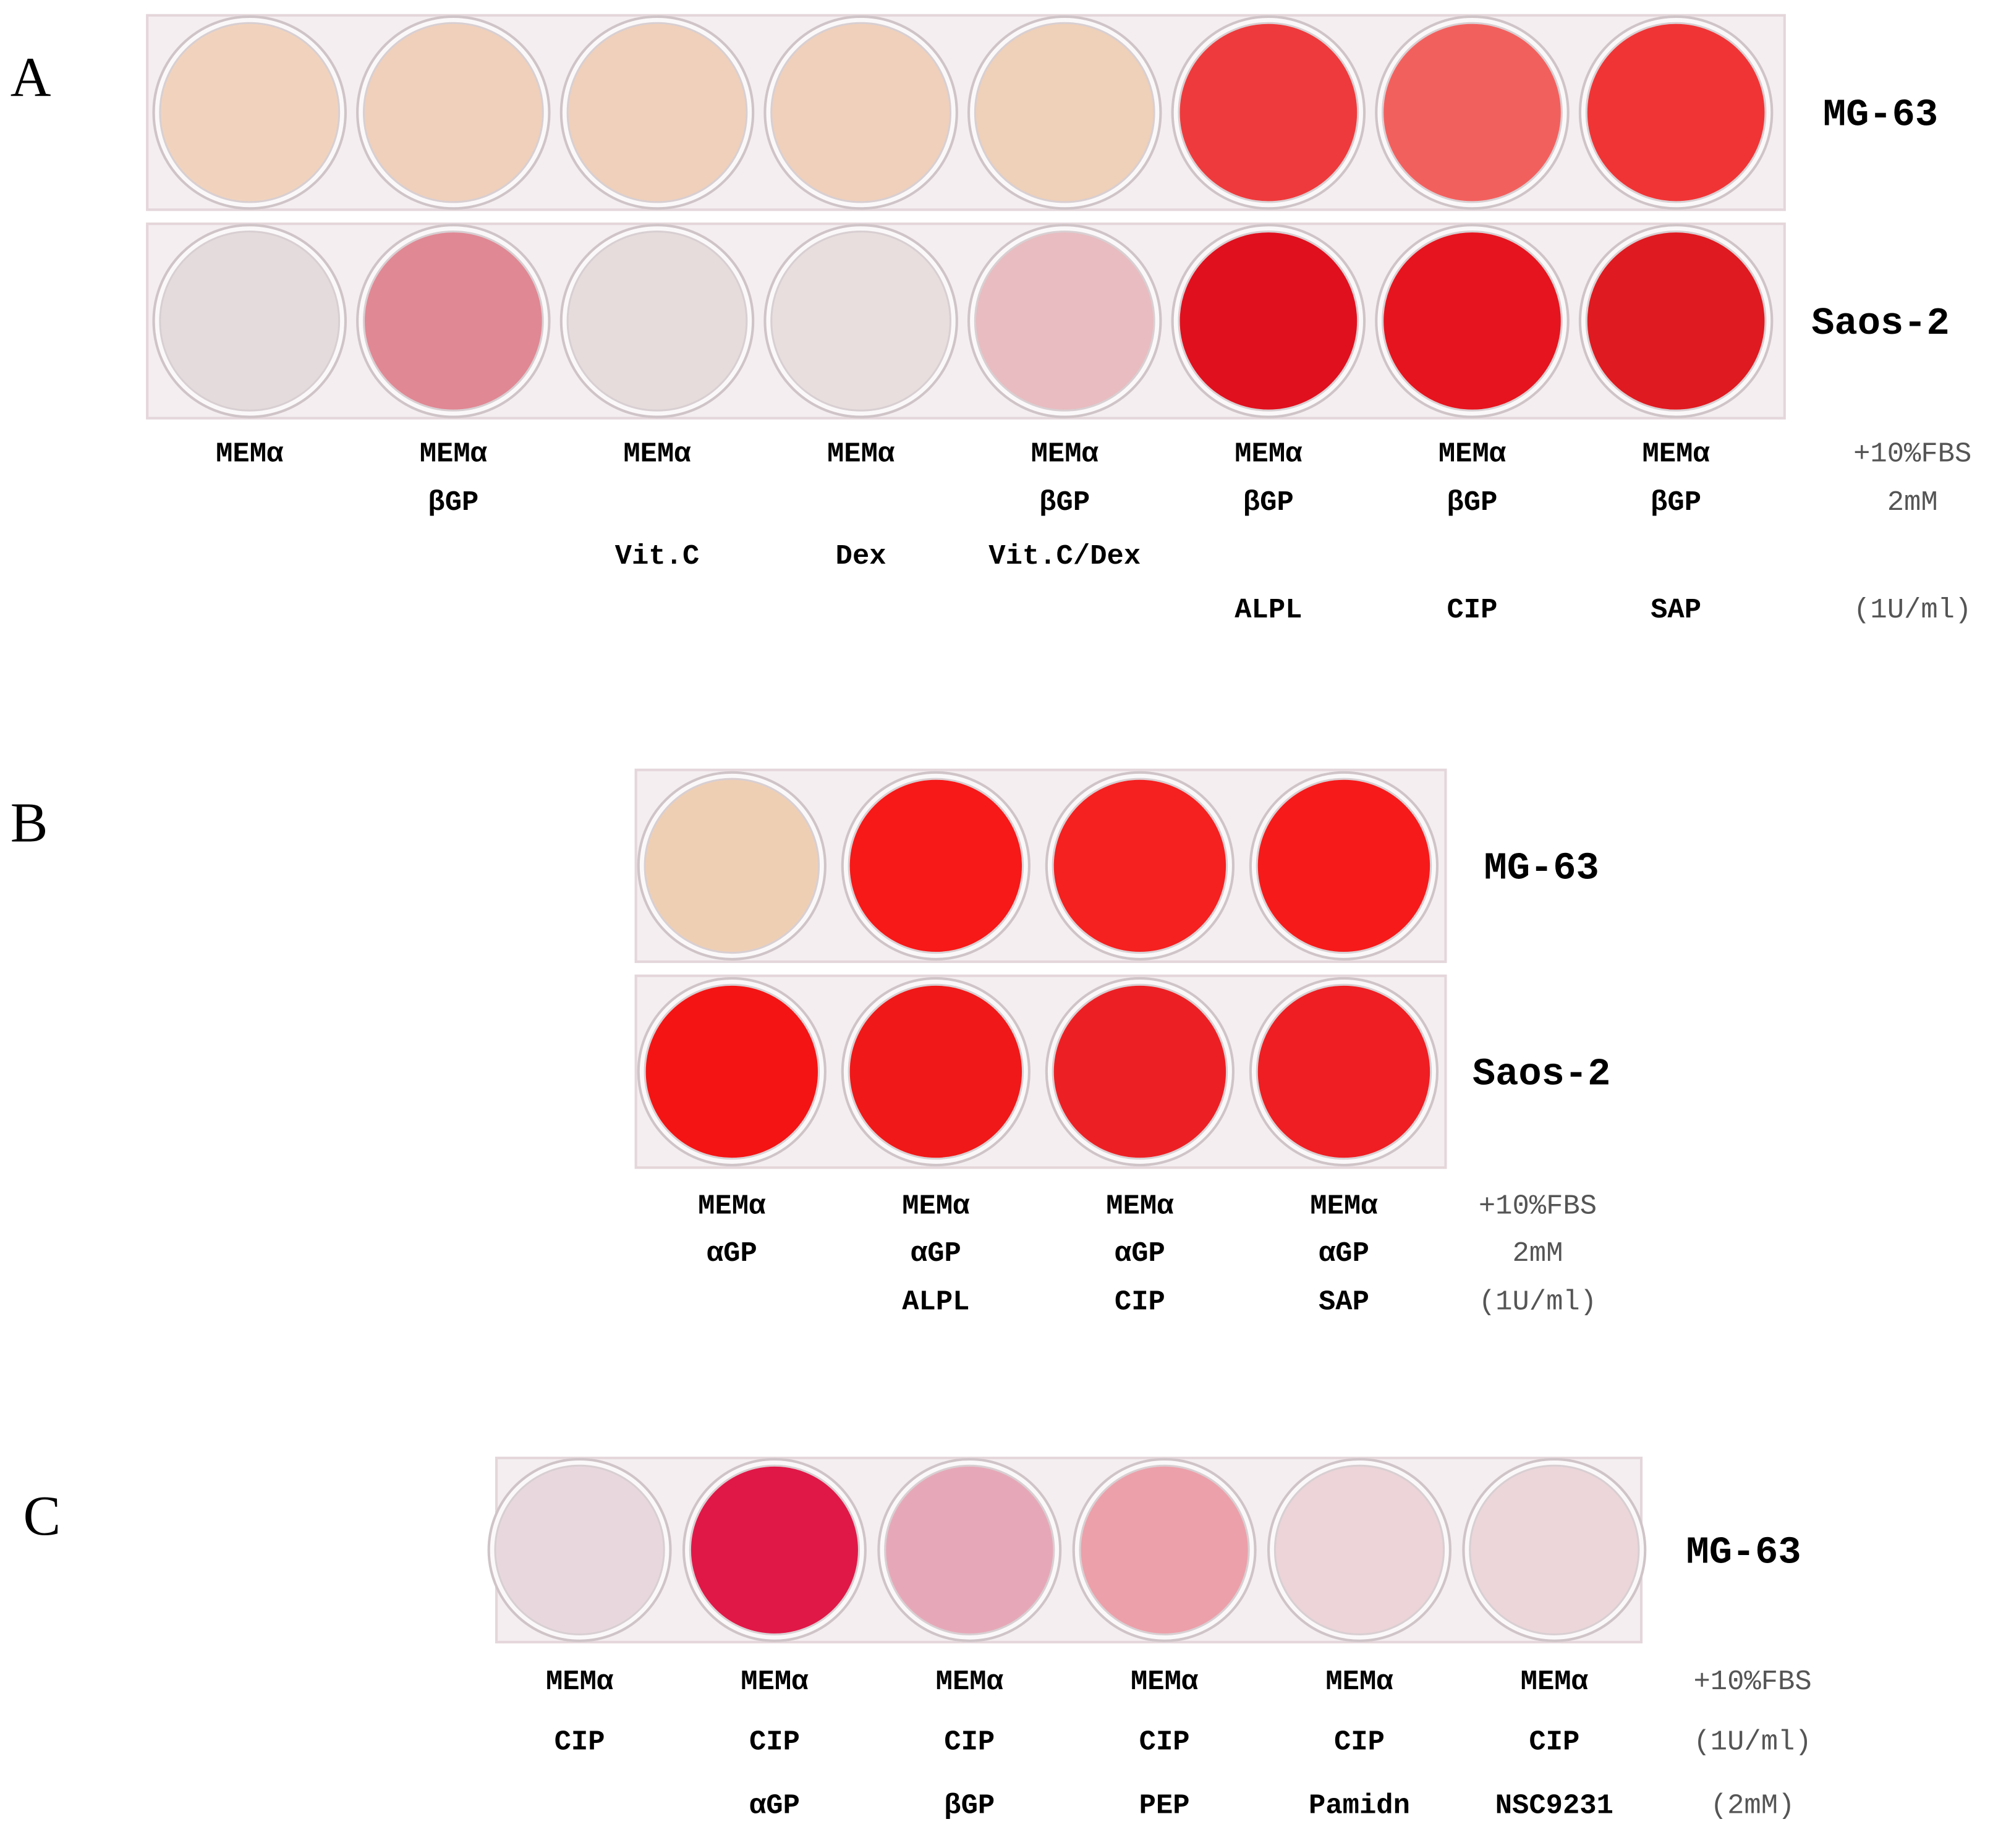  Describe the element at coordinates (1359, 1806) in the screenshot. I see `condition-label: Pamidn` at that location.